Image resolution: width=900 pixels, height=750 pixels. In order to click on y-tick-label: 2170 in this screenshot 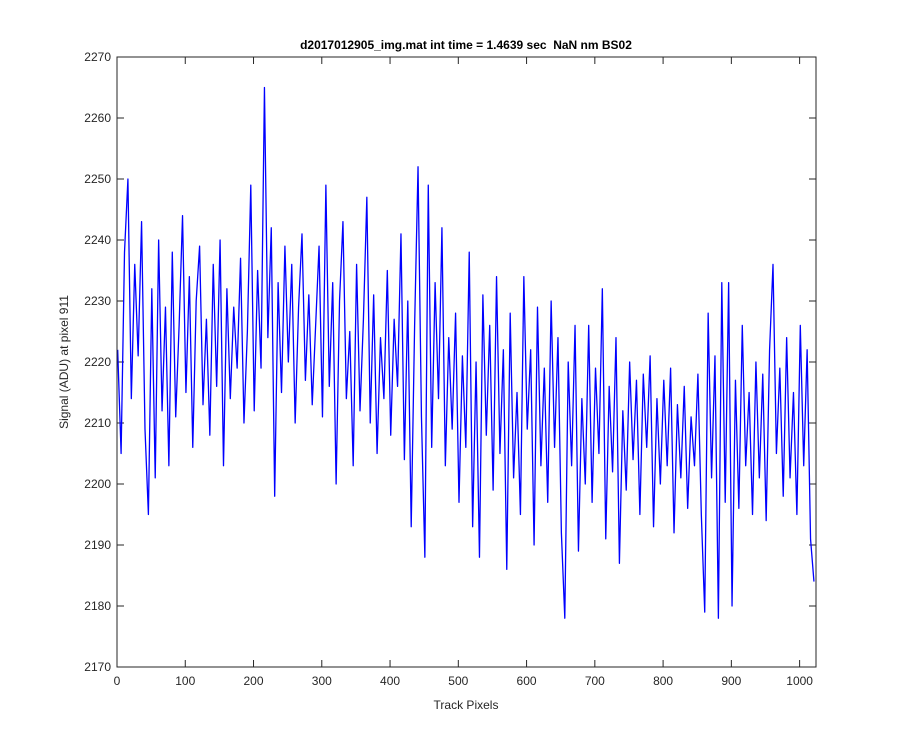, I will do `click(97, 667)`.